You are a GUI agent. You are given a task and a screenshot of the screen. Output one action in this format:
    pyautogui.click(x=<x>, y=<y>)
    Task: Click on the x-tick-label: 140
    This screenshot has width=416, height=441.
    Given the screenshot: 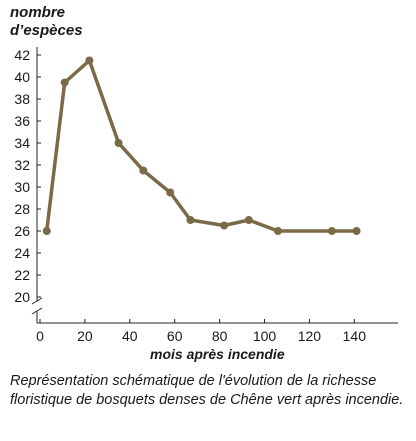 What is the action you would take?
    pyautogui.click(x=355, y=336)
    